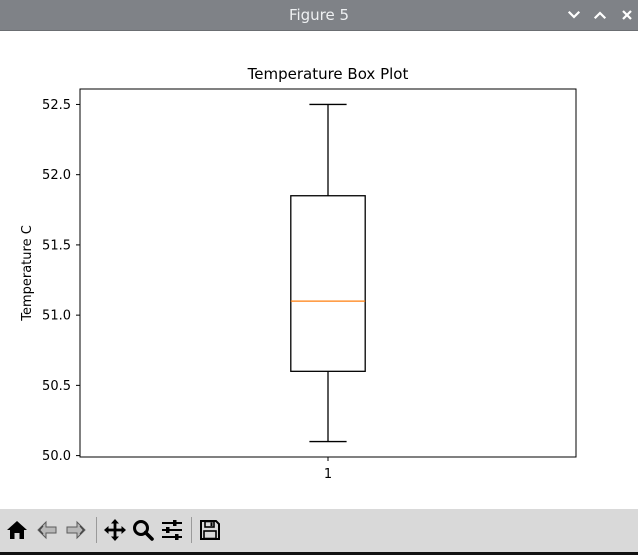 Image resolution: width=638 pixels, height=555 pixels. I want to click on chevron-up-icon, so click(600, 15).